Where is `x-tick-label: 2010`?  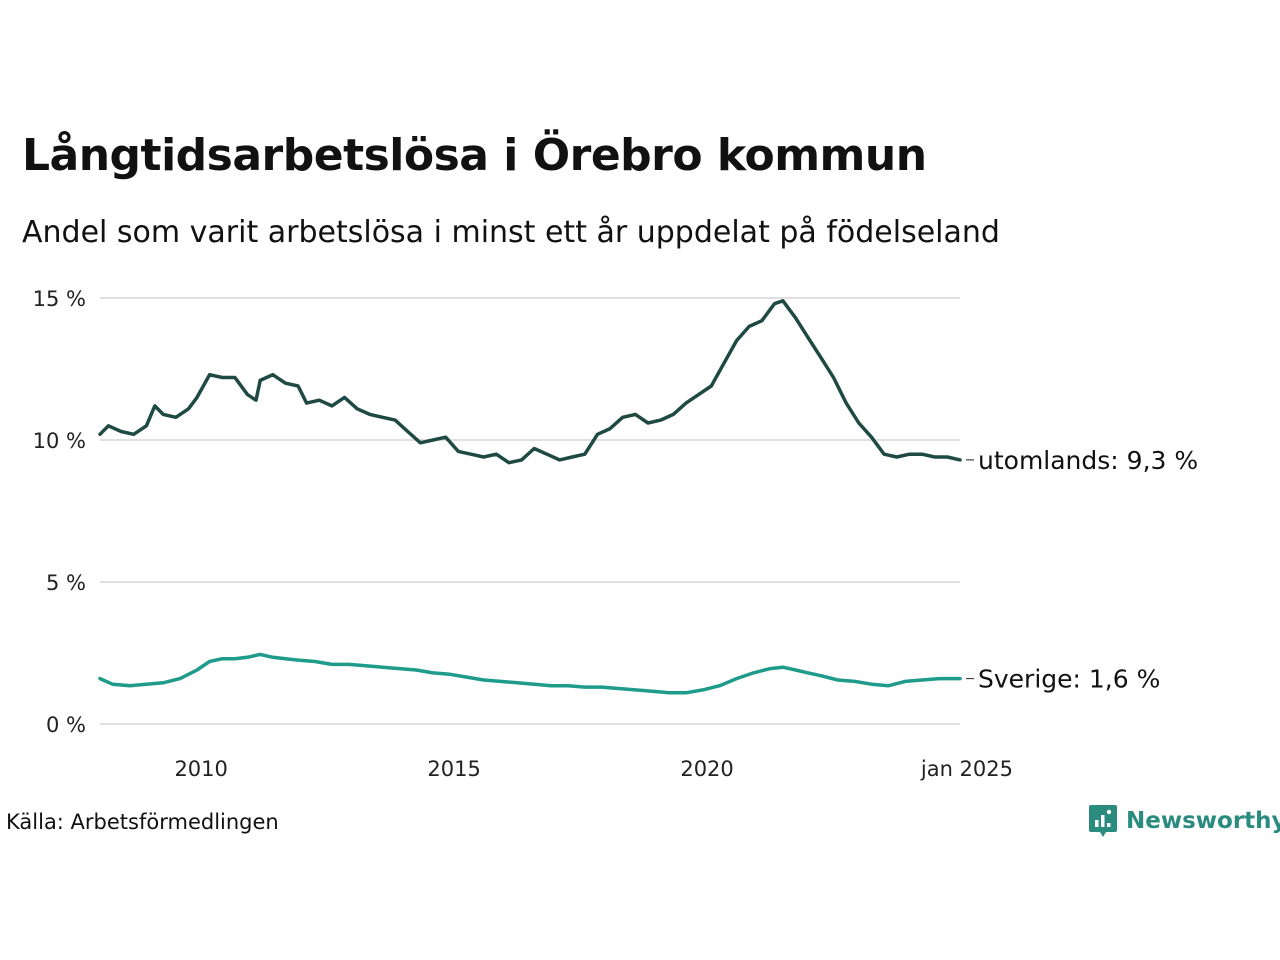
x-tick-label: 2010 is located at coordinates (200, 769).